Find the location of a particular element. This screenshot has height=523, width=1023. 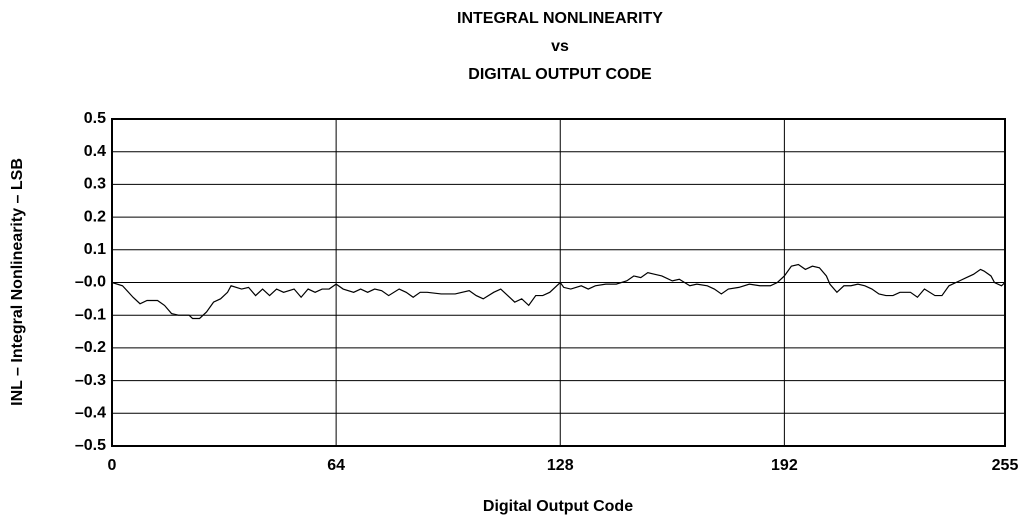

x-tick-label: 0 is located at coordinates (112, 465).